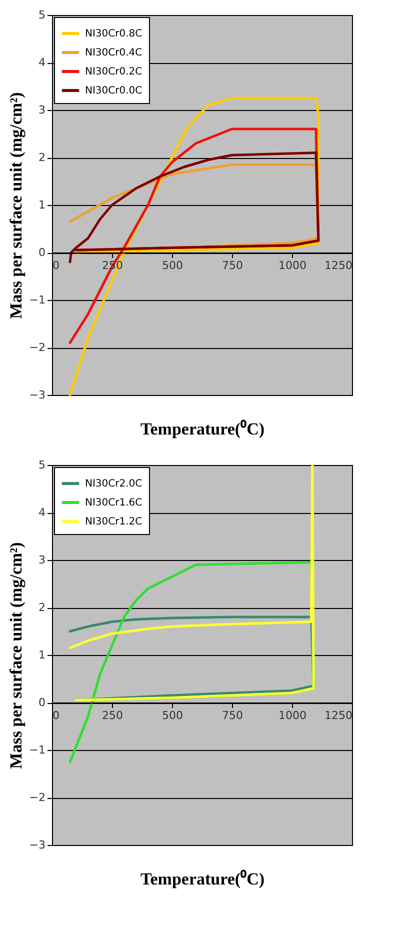  I want to click on legend-label: NI30Cr0.0C, so click(113, 91).